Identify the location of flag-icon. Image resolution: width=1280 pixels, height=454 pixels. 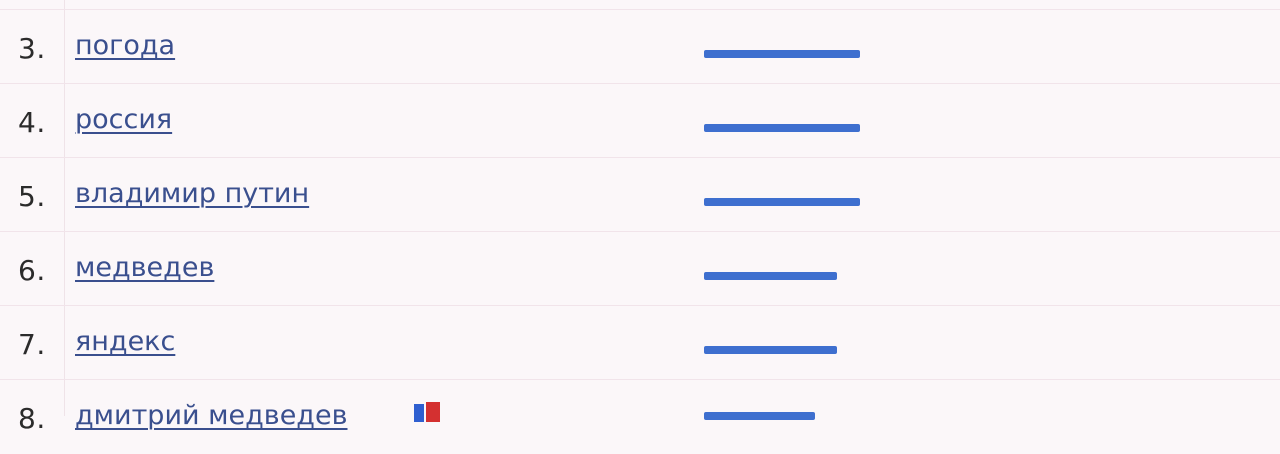
(427, 412).